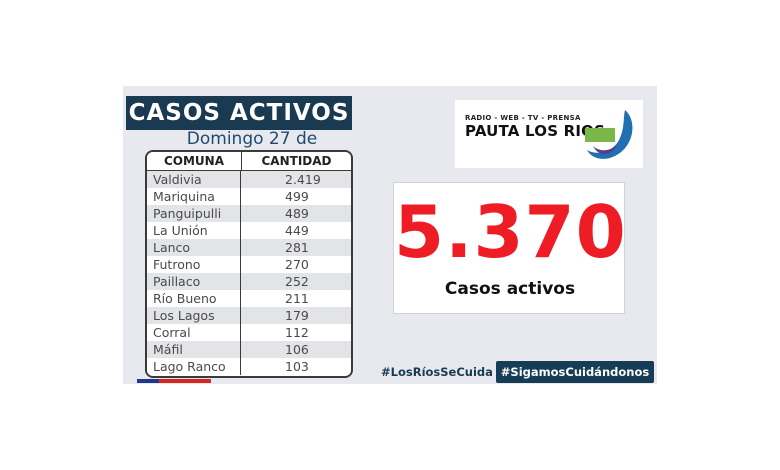  I want to click on column-header-comuna: COMUNA, so click(194, 161).